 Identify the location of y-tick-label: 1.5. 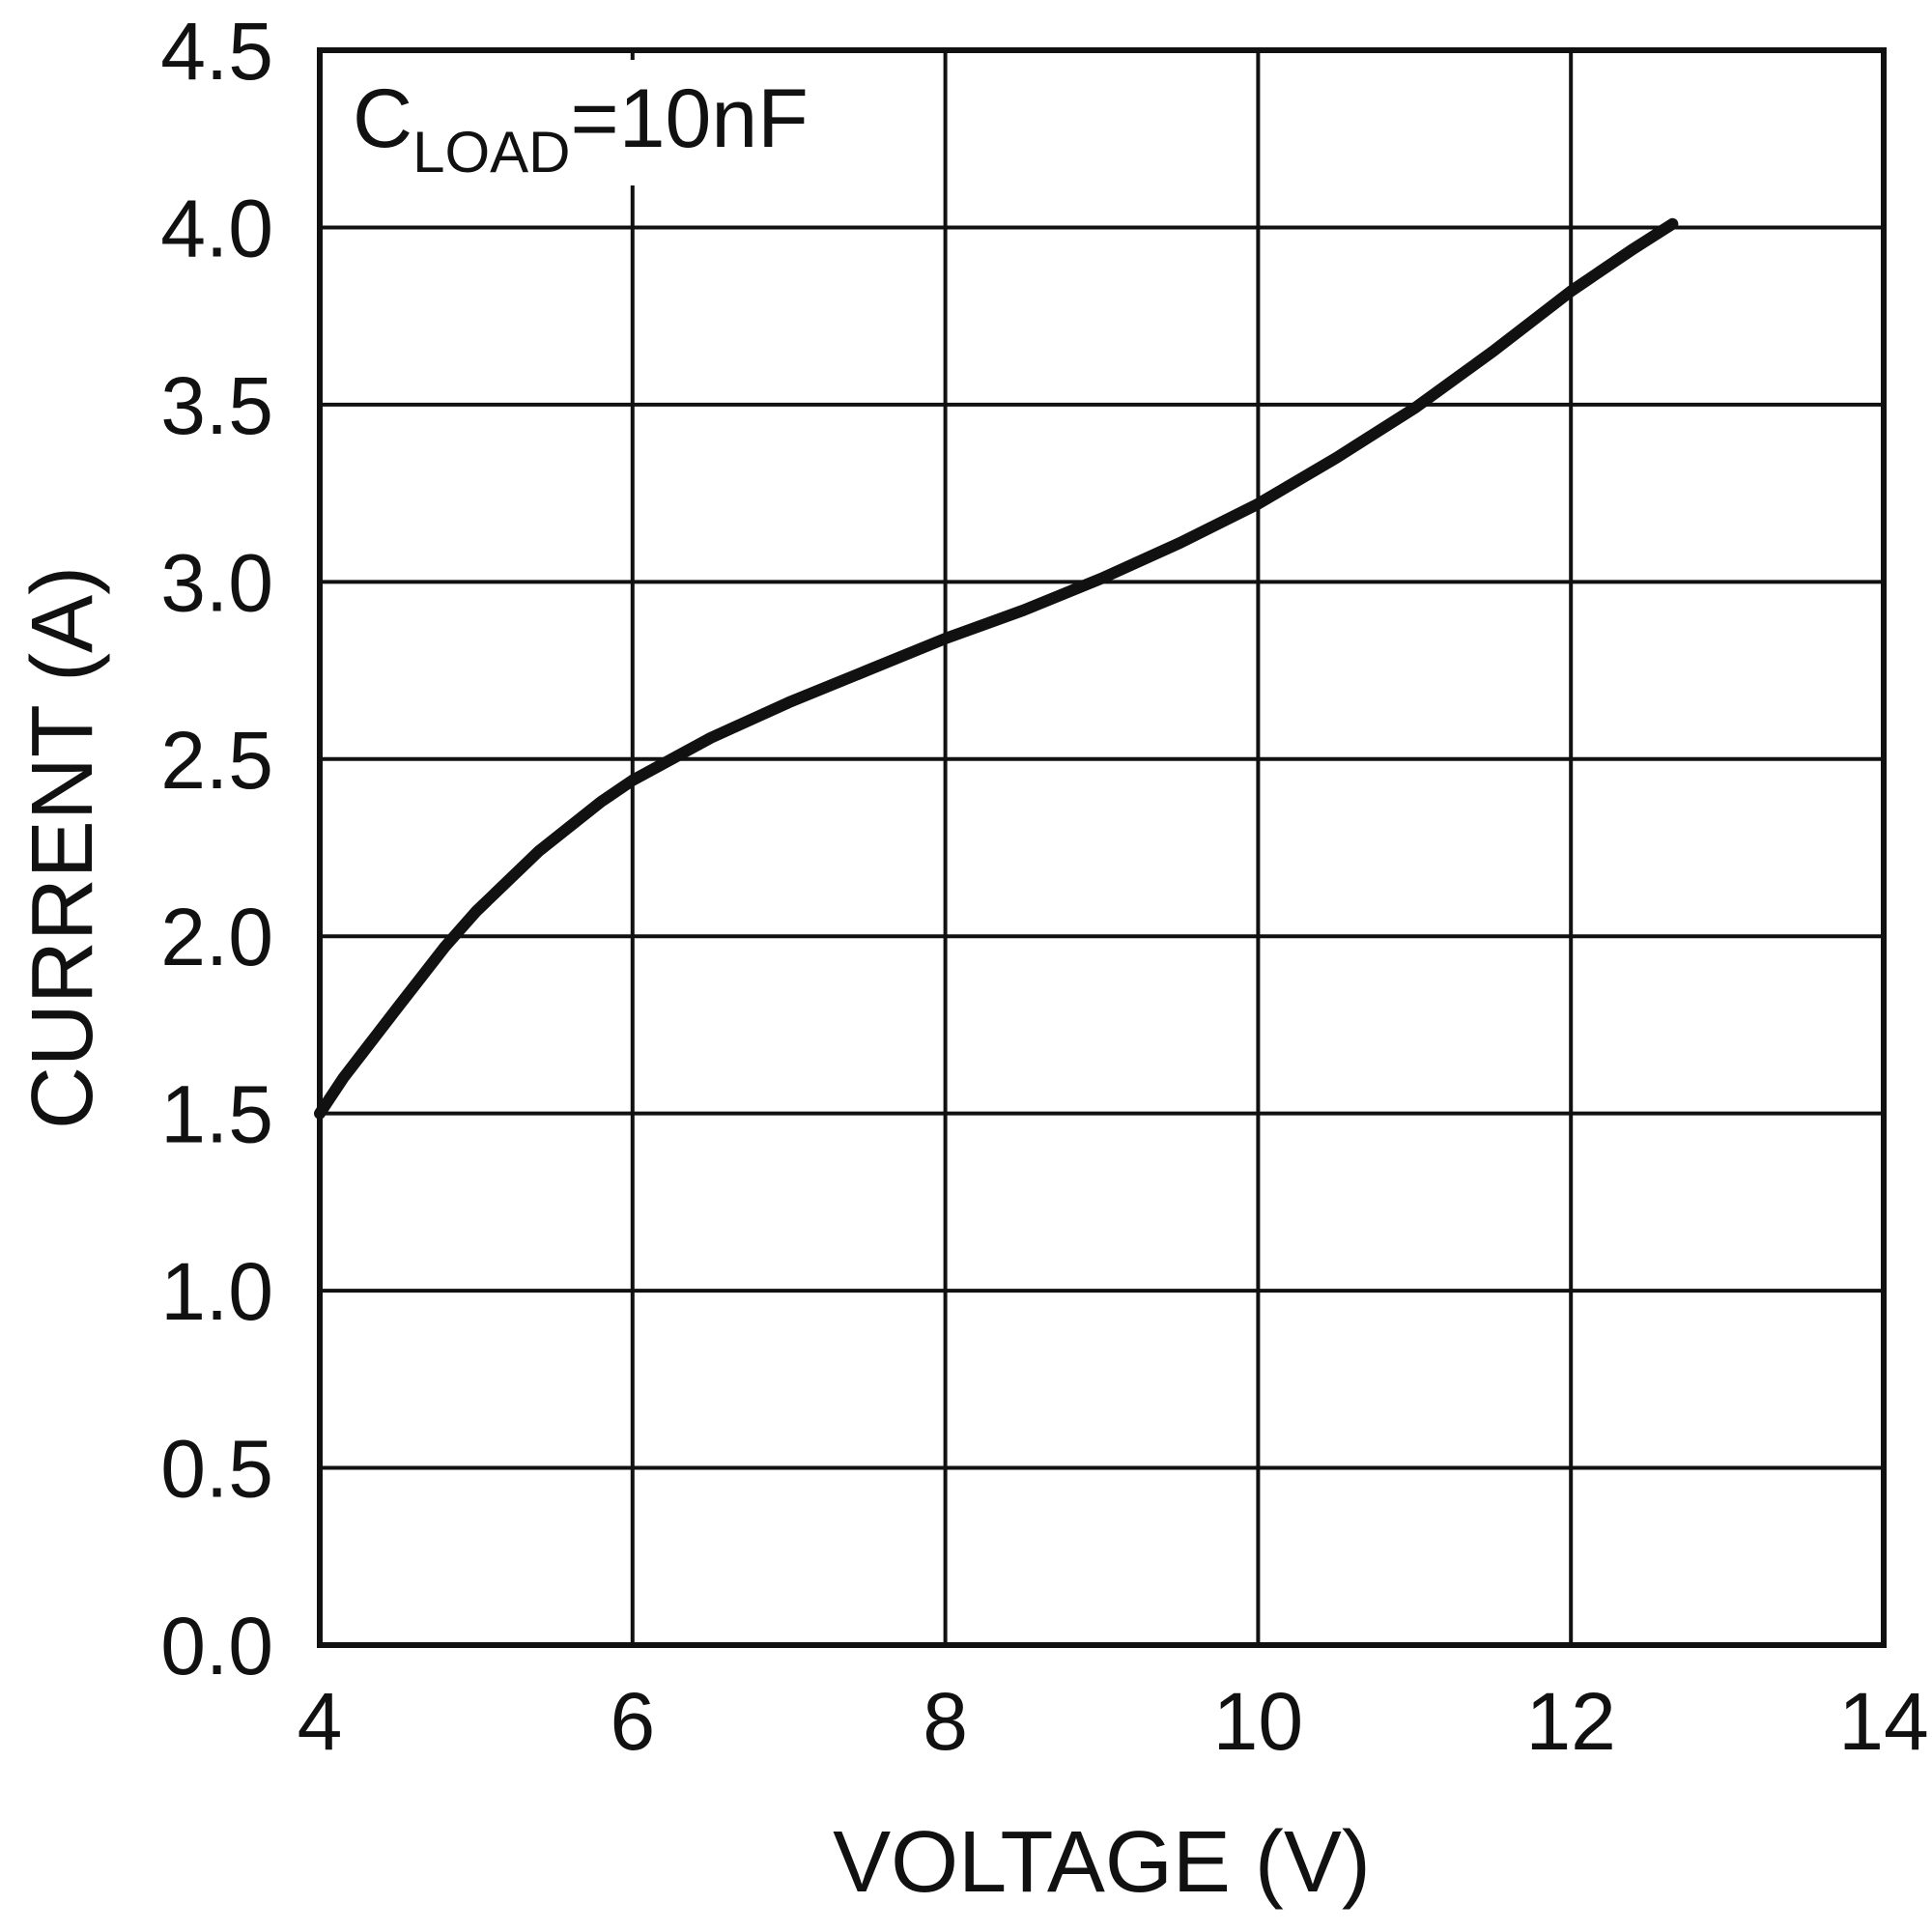
(216, 1114).